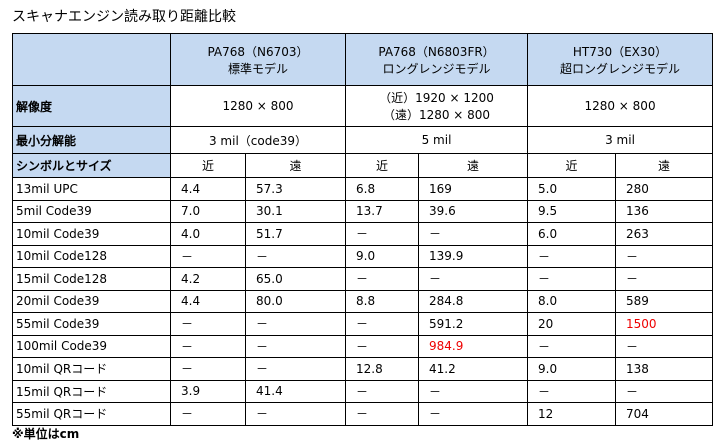 The height and width of the screenshot is (445, 720). What do you see at coordinates (91, 59) in the screenshot?
I see `corner-cell` at bounding box center [91, 59].